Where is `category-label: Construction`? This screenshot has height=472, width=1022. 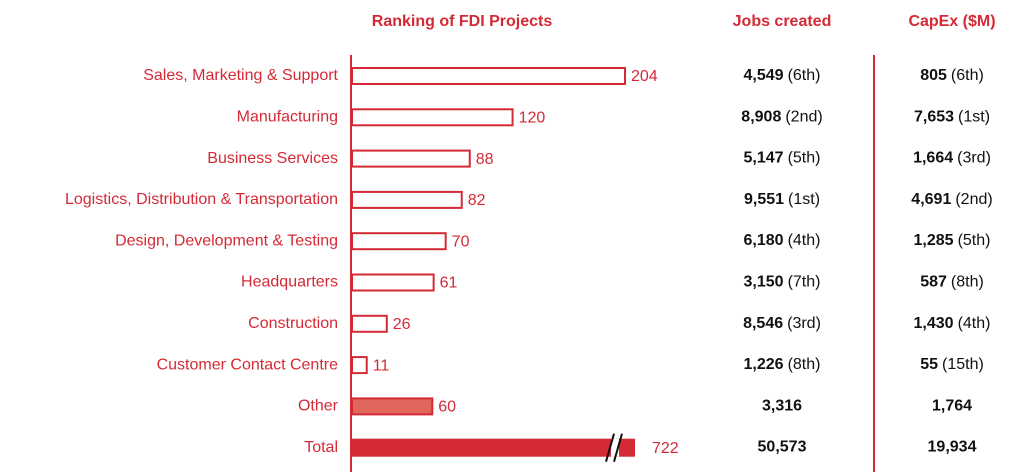 category-label: Construction is located at coordinates (293, 323).